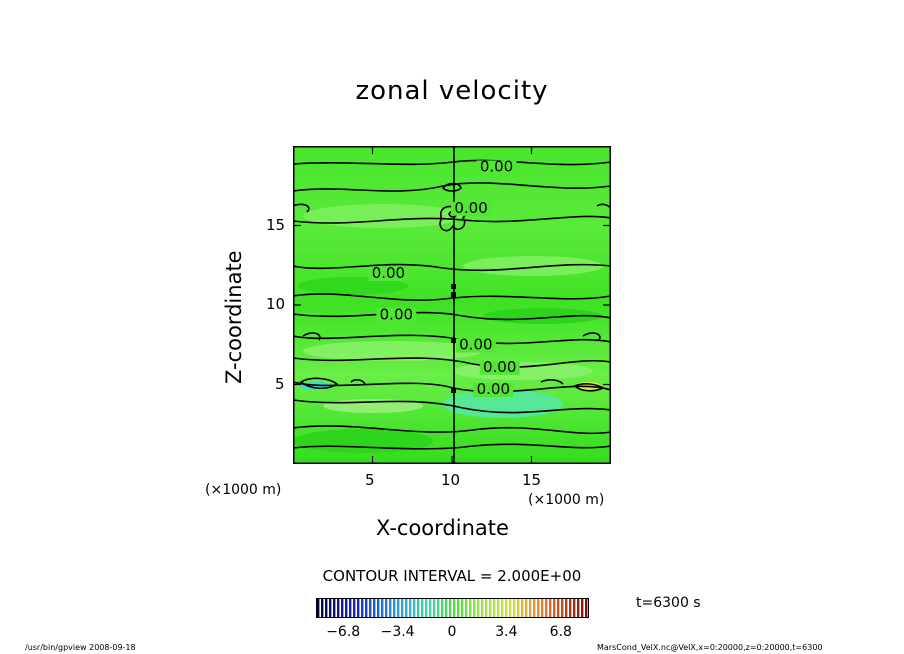 The height and width of the screenshot is (654, 904). I want to click on colorbar-frame, so click(452, 608).